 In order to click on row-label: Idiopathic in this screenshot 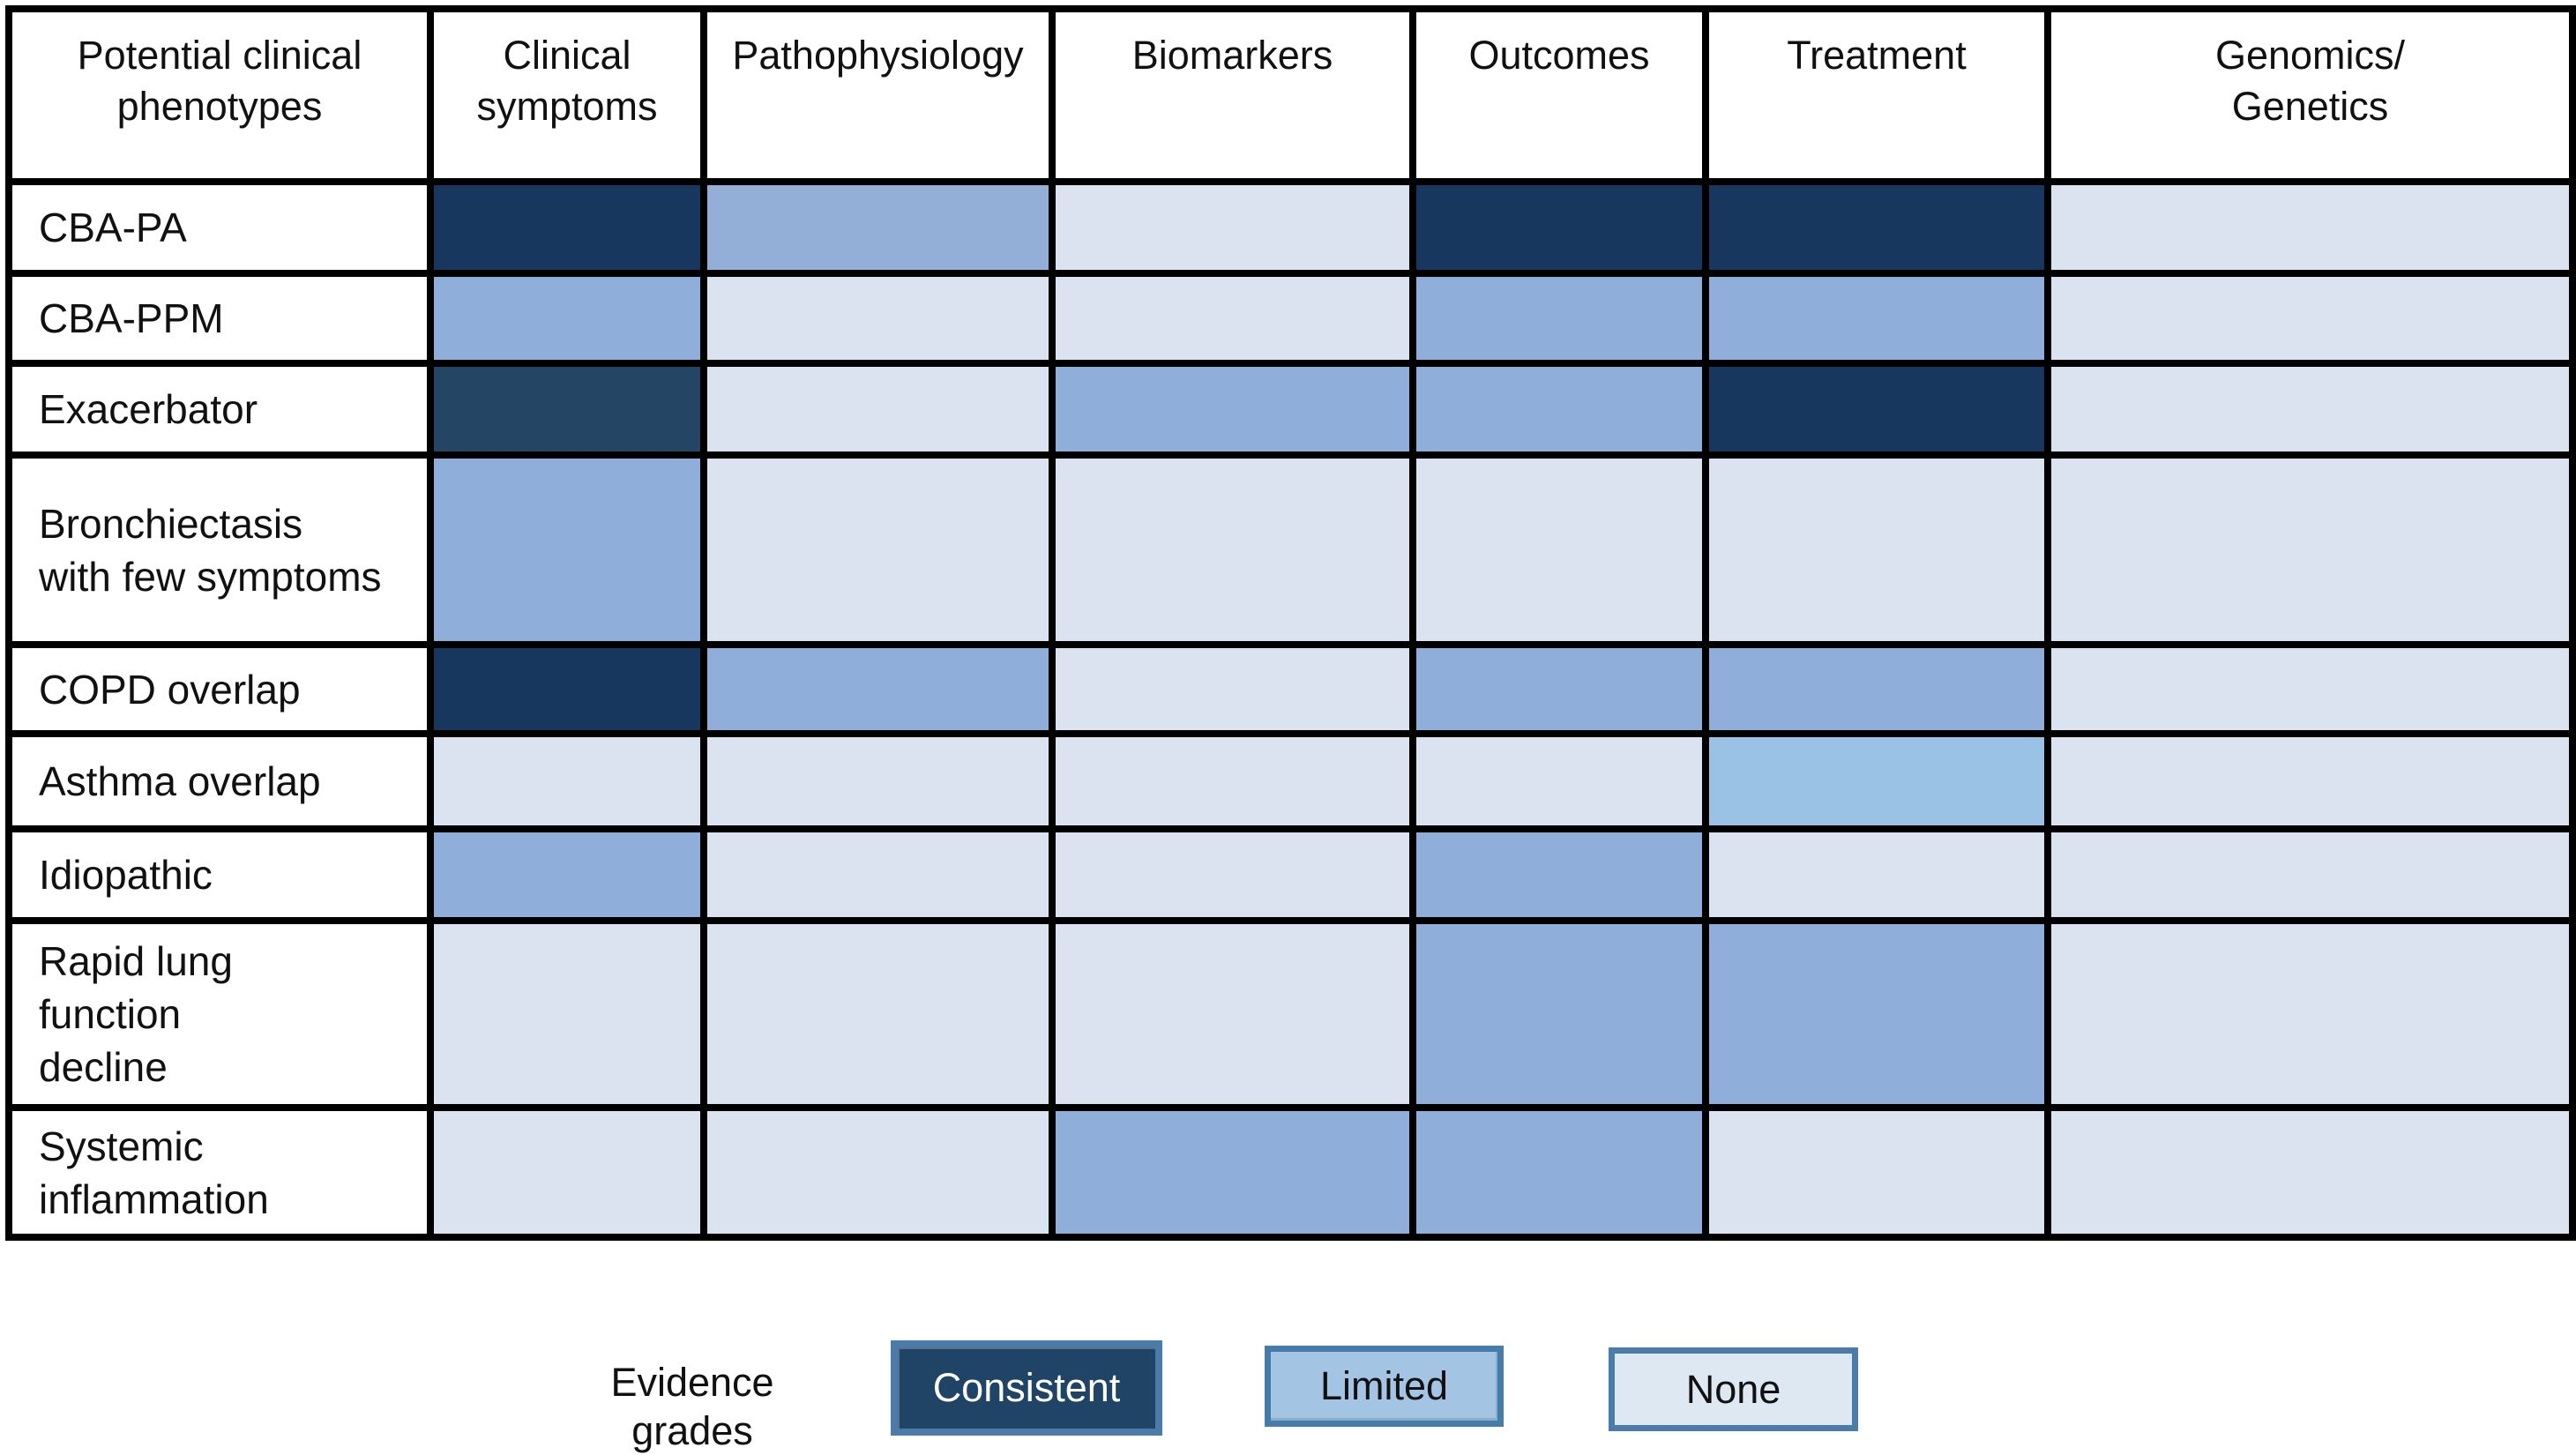, I will do `click(219, 874)`.